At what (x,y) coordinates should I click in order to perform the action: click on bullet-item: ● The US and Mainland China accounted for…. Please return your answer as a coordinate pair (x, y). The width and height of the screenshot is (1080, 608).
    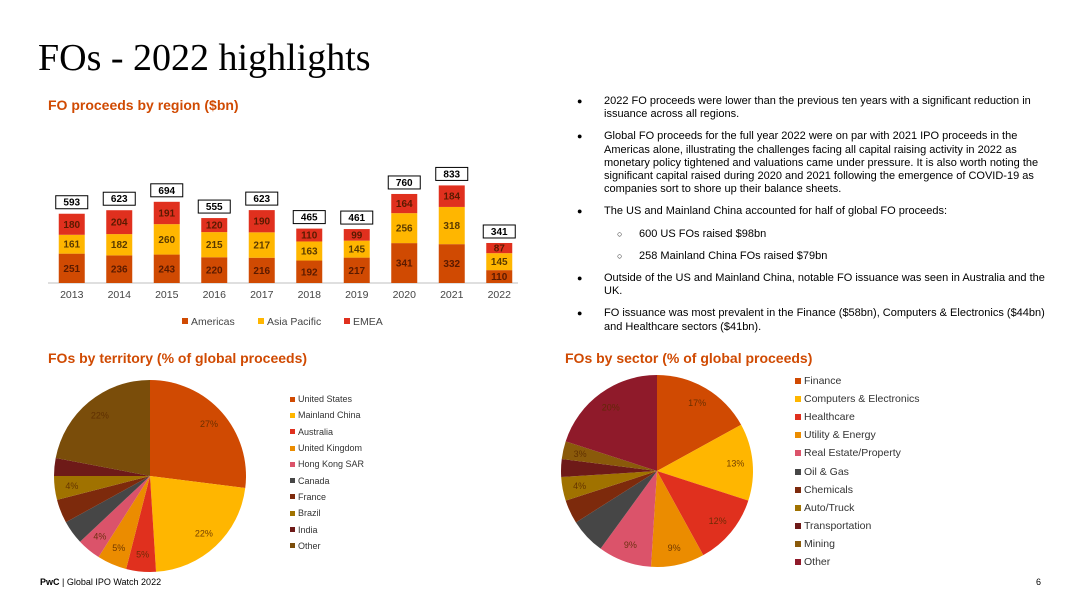
    Looking at the image, I should click on (812, 211).